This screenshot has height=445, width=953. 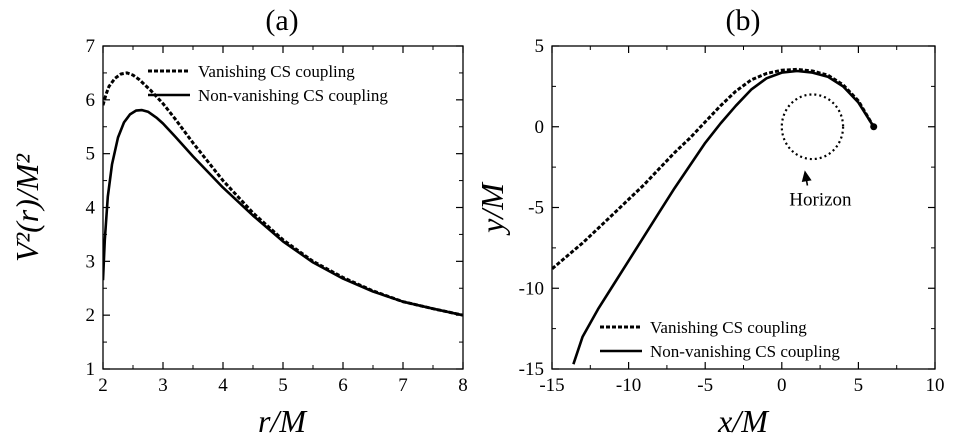 I want to click on x-tick-label: 8, so click(x=463, y=385).